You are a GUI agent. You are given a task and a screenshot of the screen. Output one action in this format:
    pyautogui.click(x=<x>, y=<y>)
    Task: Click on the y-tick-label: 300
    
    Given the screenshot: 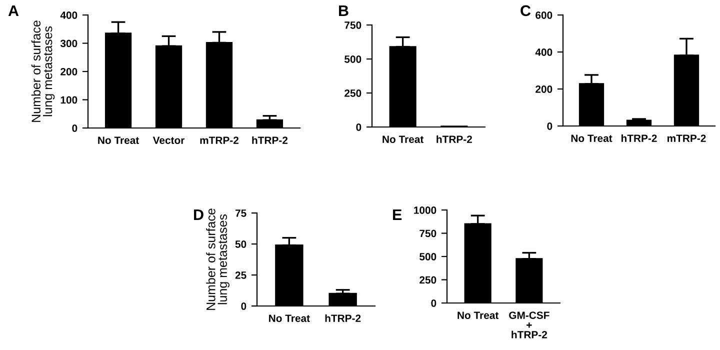 What is the action you would take?
    pyautogui.click(x=69, y=44)
    